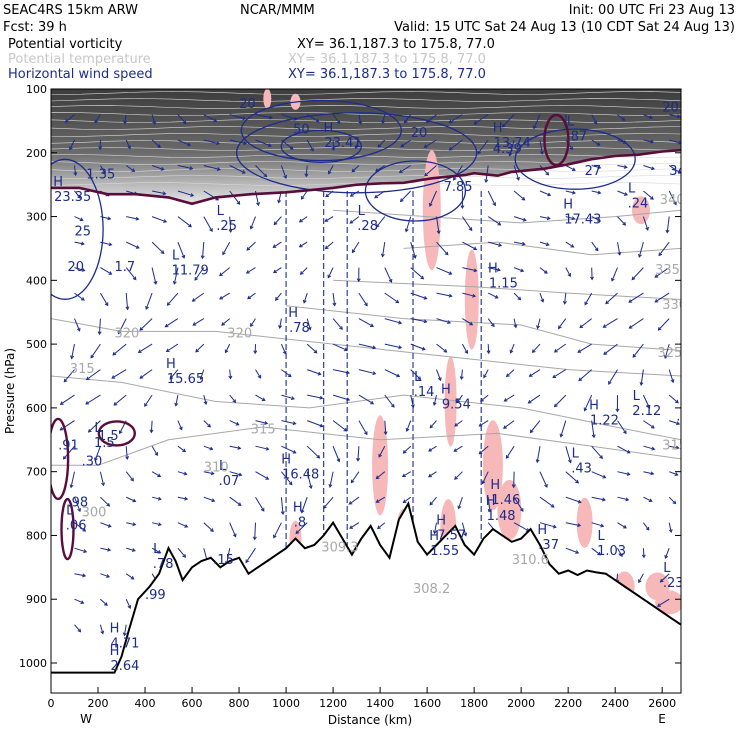 Image resolution: width=740 pixels, height=740 pixels. What do you see at coordinates (80, 74) in the screenshot?
I see `legend-wind-name: Horizontal wind speed` at bounding box center [80, 74].